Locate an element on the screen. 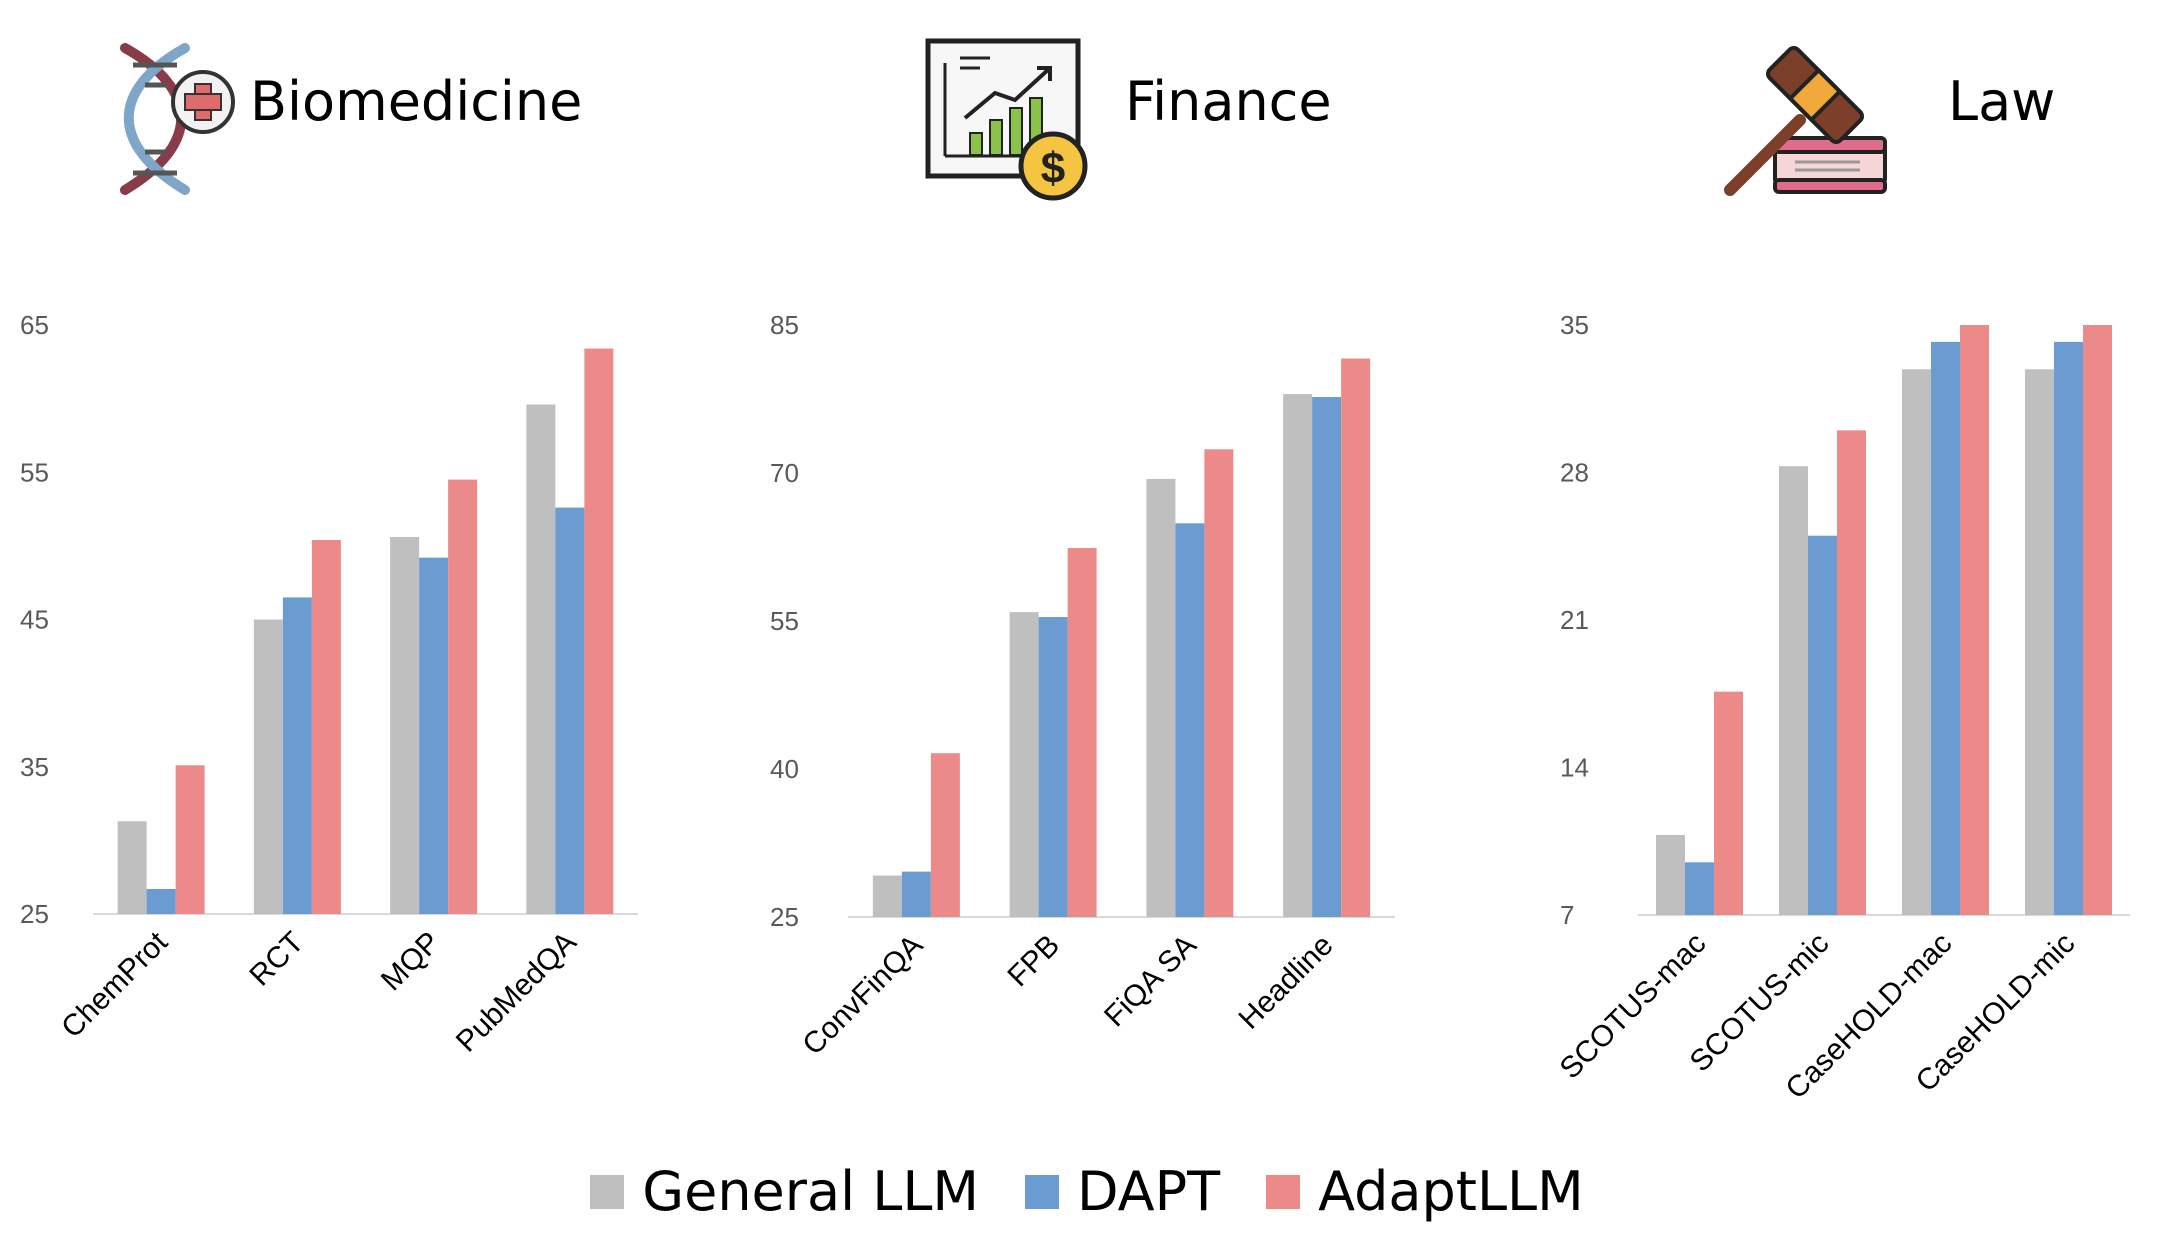 The image size is (2174, 1250). bar-general-llm-casehold-mac is located at coordinates (1916, 642).